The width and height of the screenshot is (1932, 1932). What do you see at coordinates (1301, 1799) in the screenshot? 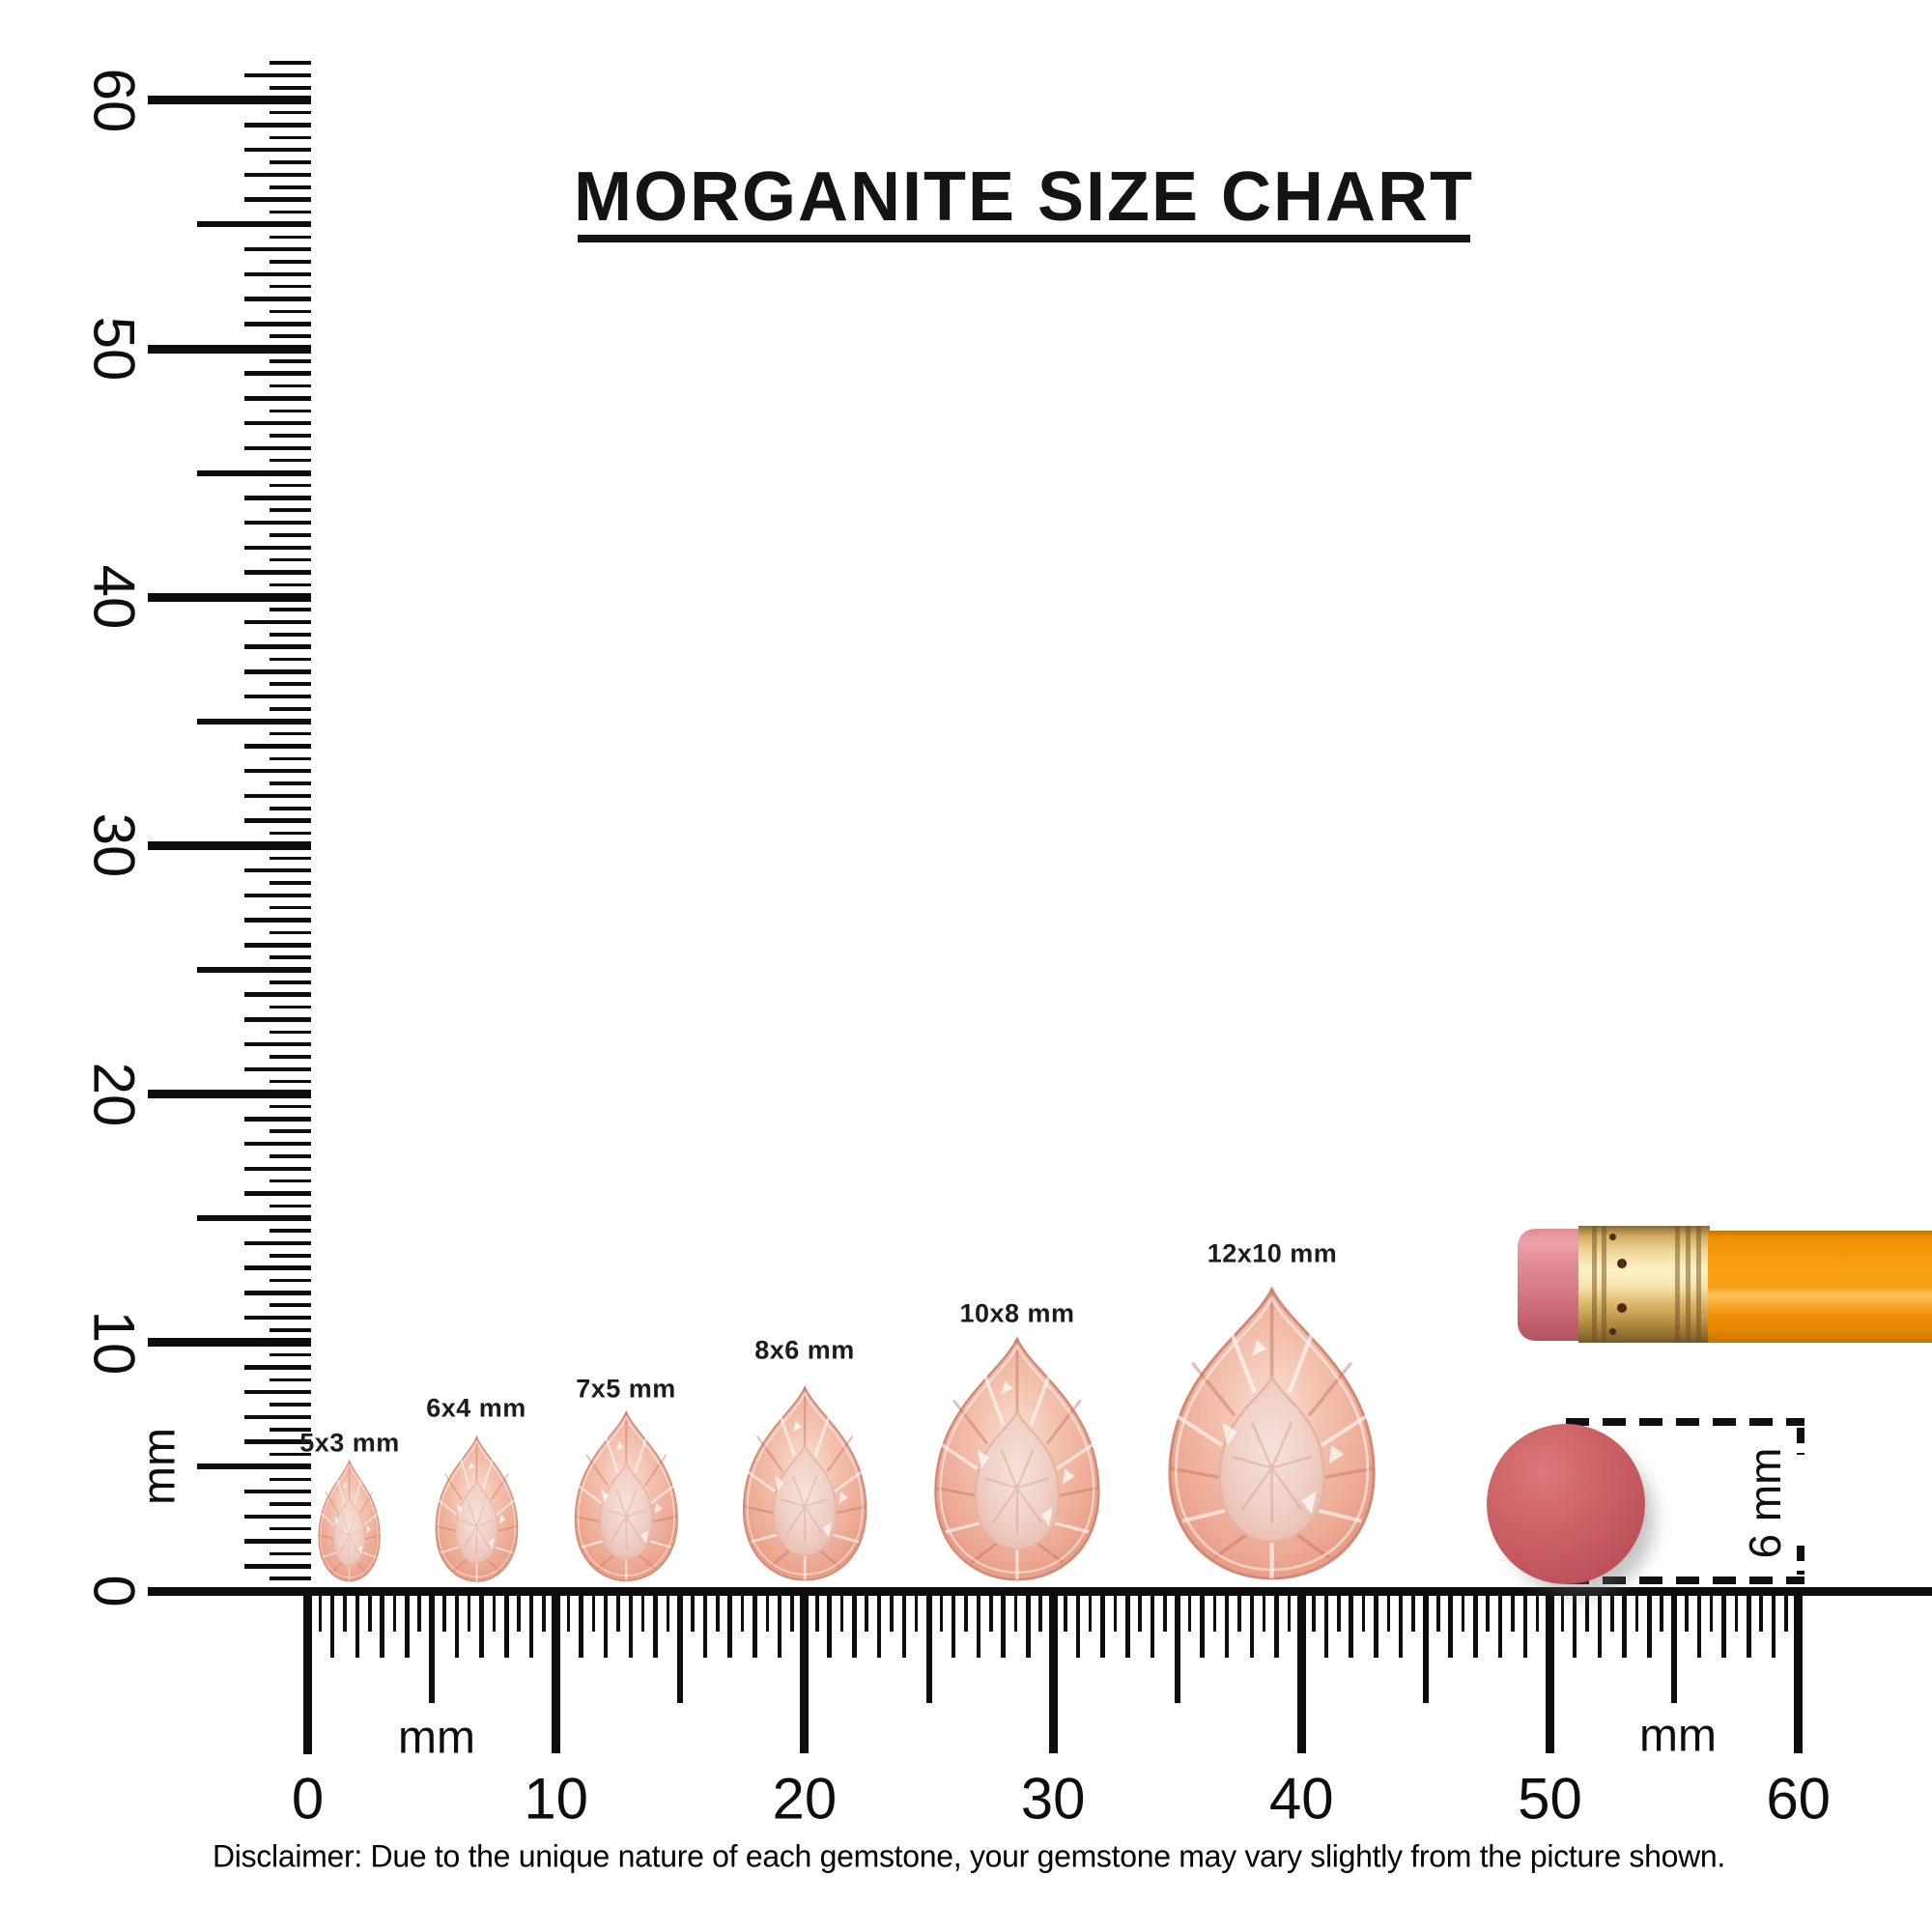
I see `horizontal-ruler-number: 40` at bounding box center [1301, 1799].